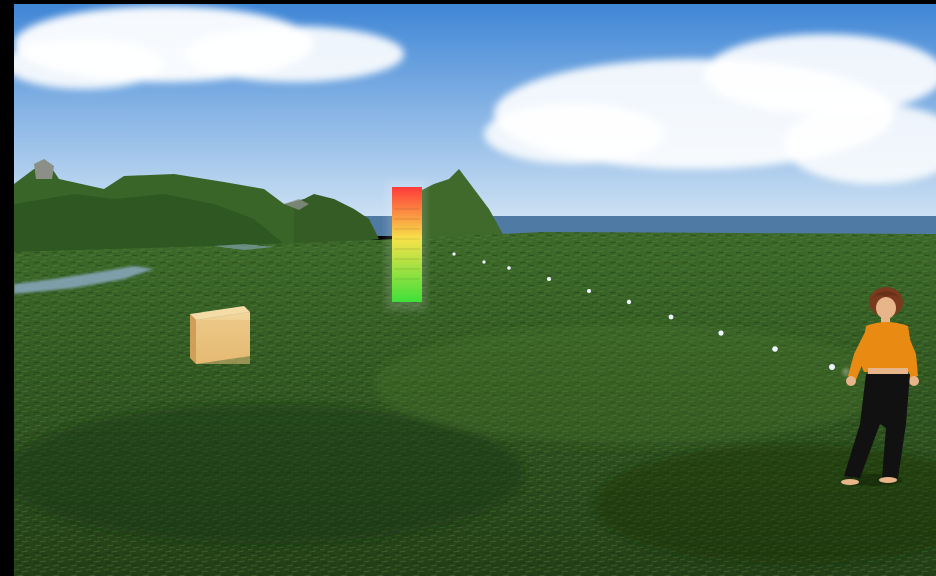  What do you see at coordinates (7, 288) in the screenshot?
I see `left-black-border` at bounding box center [7, 288].